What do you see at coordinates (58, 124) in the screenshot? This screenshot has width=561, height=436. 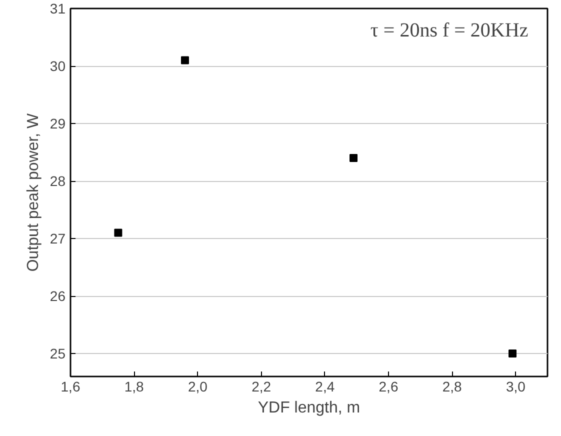 I see `y-tick-label: 29` at bounding box center [58, 124].